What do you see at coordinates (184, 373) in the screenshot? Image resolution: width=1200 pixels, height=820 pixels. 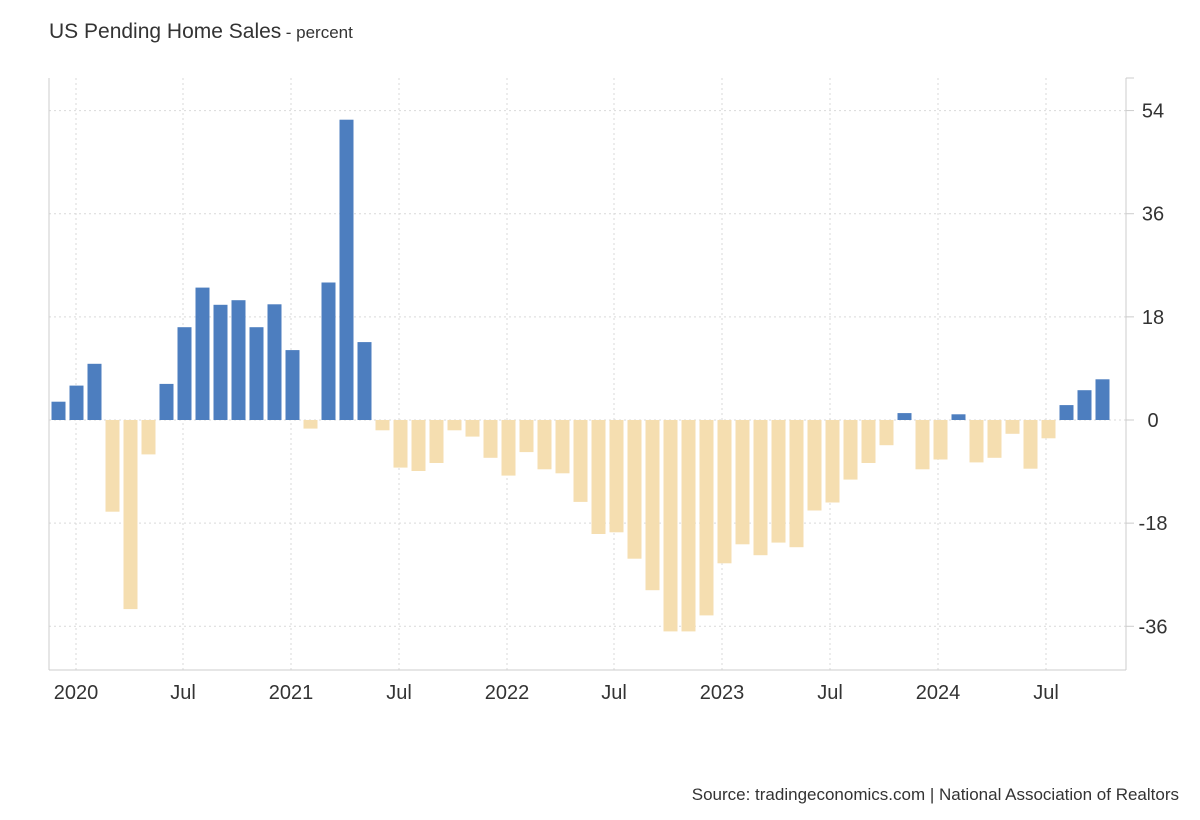 I see `bar: Aug 2020: 16.2` at bounding box center [184, 373].